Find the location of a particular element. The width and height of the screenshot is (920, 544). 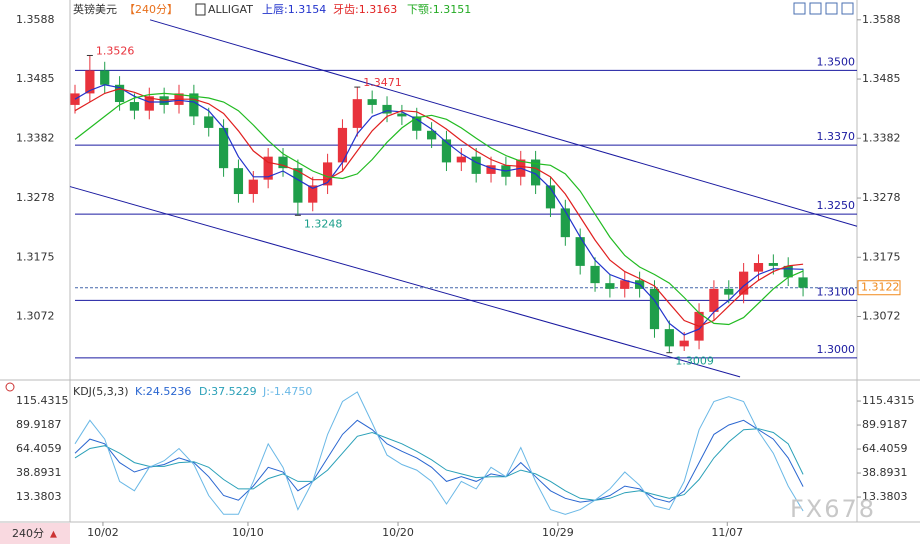

indicator-icon is located at coordinates (200, 9).